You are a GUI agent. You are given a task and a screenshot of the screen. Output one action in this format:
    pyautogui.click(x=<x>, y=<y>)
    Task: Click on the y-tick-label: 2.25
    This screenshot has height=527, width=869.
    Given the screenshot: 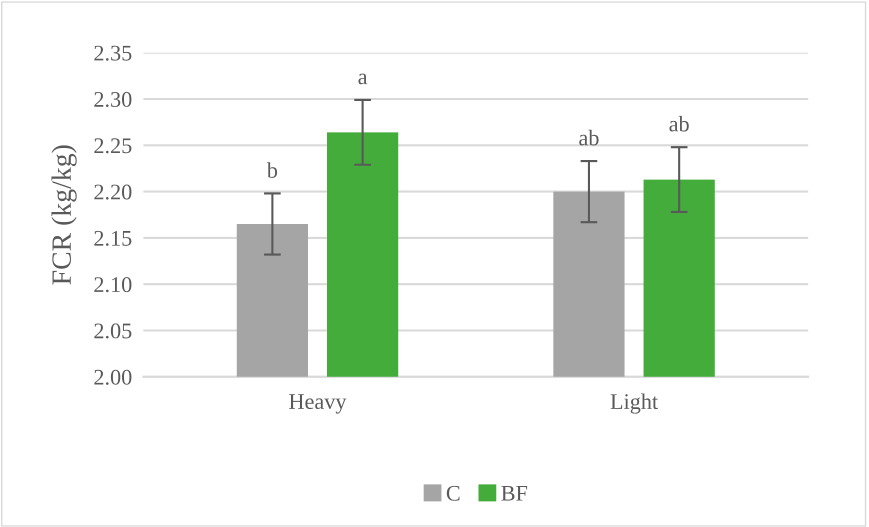 What is the action you would take?
    pyautogui.click(x=113, y=146)
    